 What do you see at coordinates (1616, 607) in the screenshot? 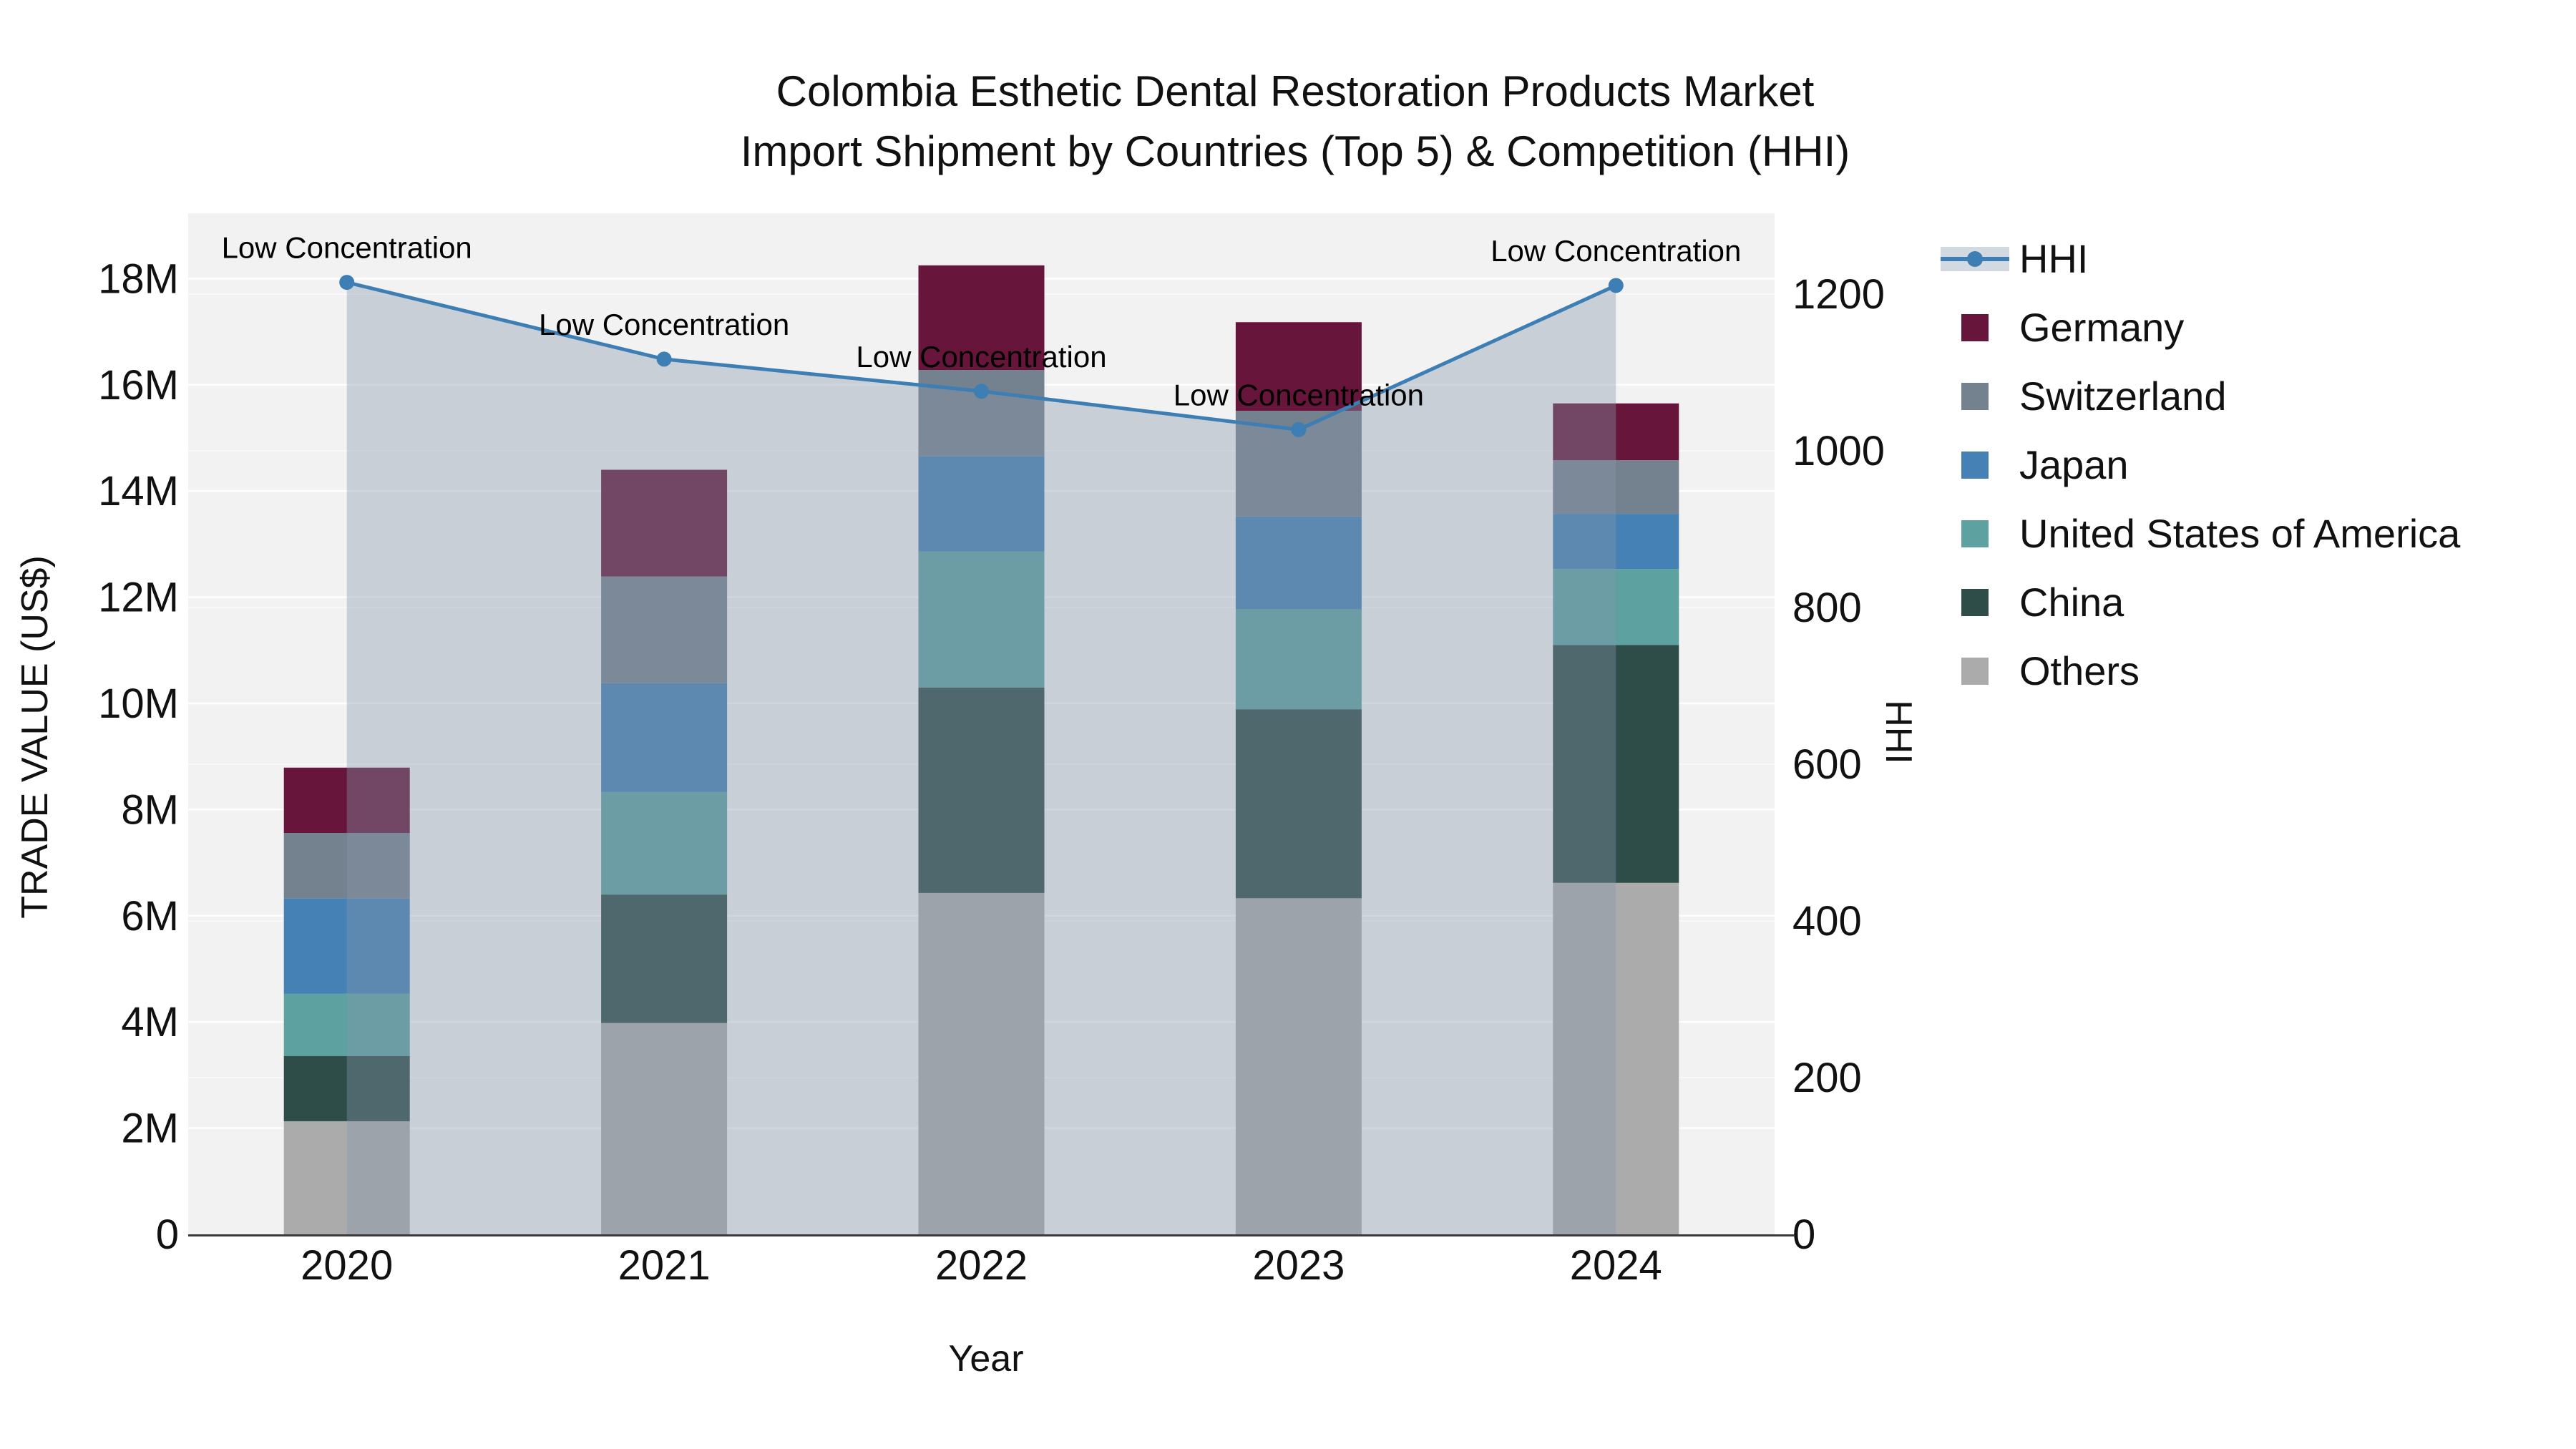
I see `bar-segment-2024-united-states-of-america` at bounding box center [1616, 607].